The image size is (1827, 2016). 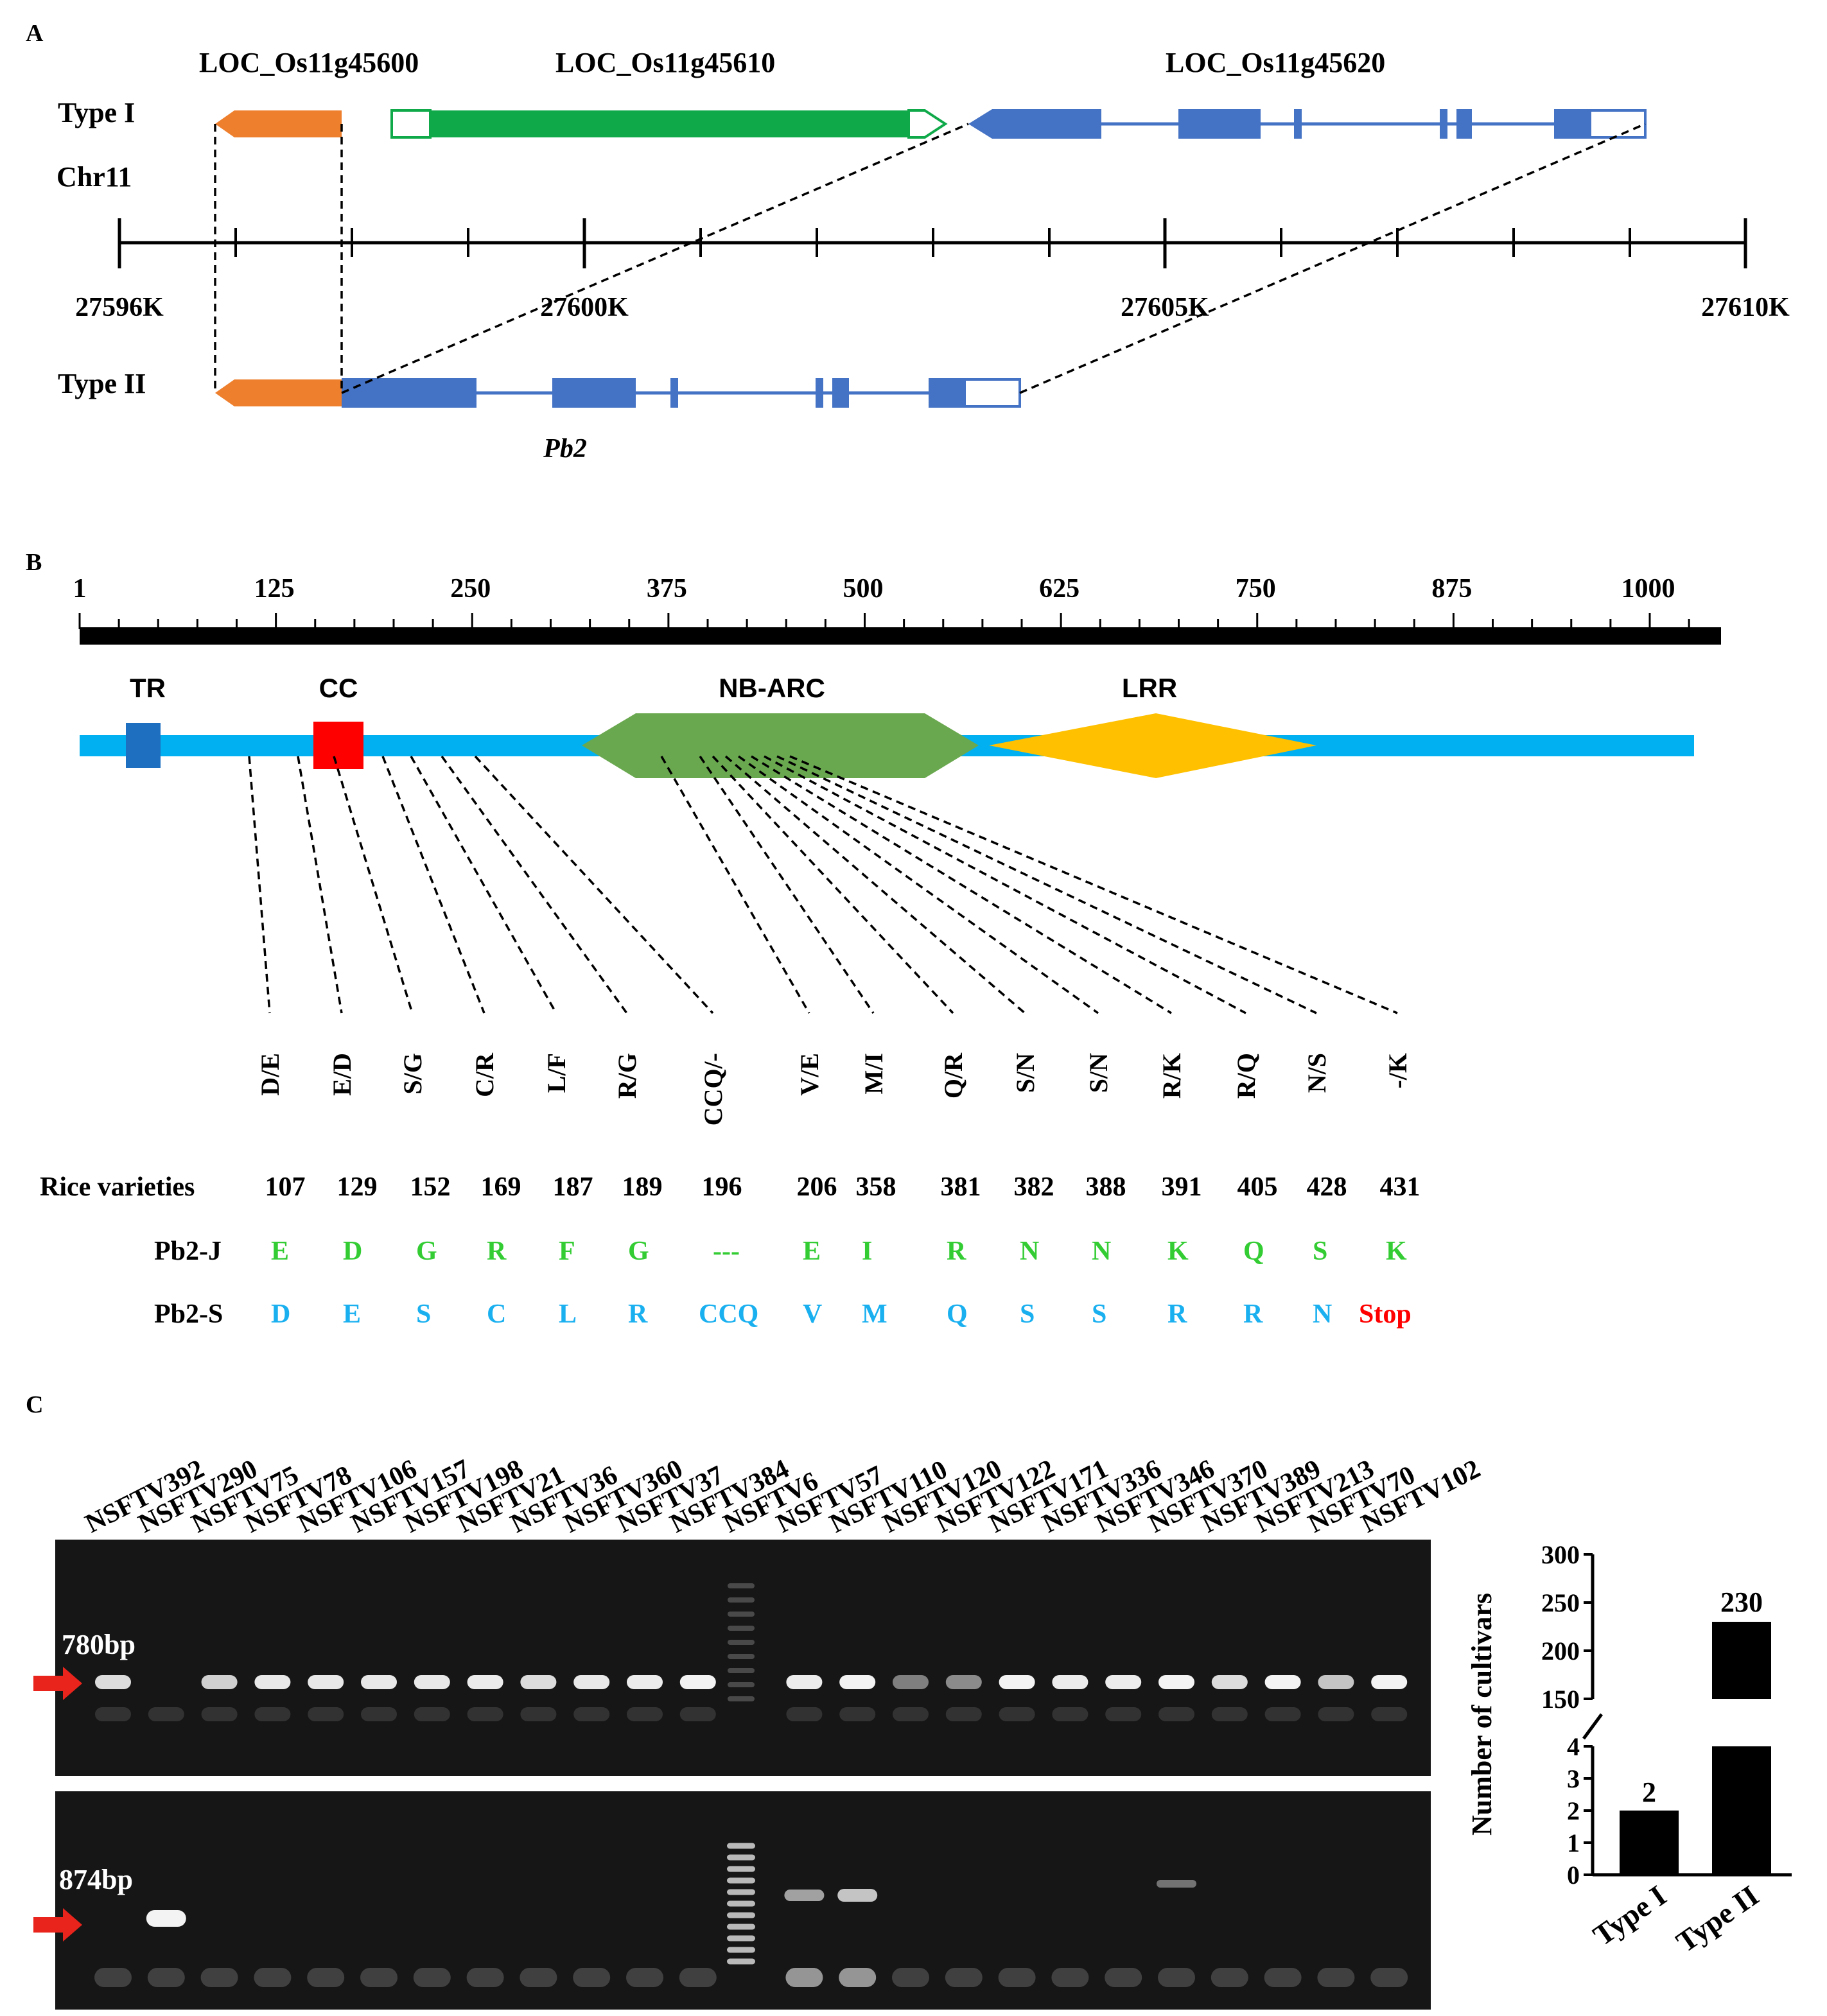 I want to click on axis-label: 27596K, so click(x=119, y=307).